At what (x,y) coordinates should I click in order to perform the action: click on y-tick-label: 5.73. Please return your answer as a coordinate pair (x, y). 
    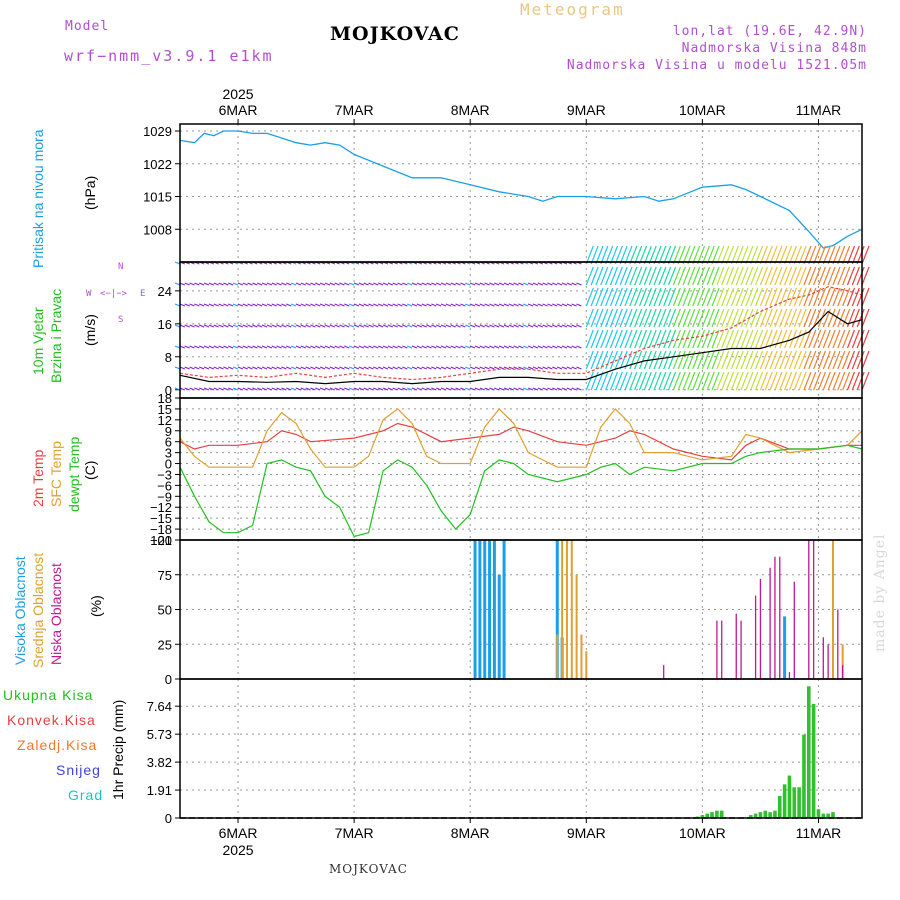
    Looking at the image, I should click on (159, 734).